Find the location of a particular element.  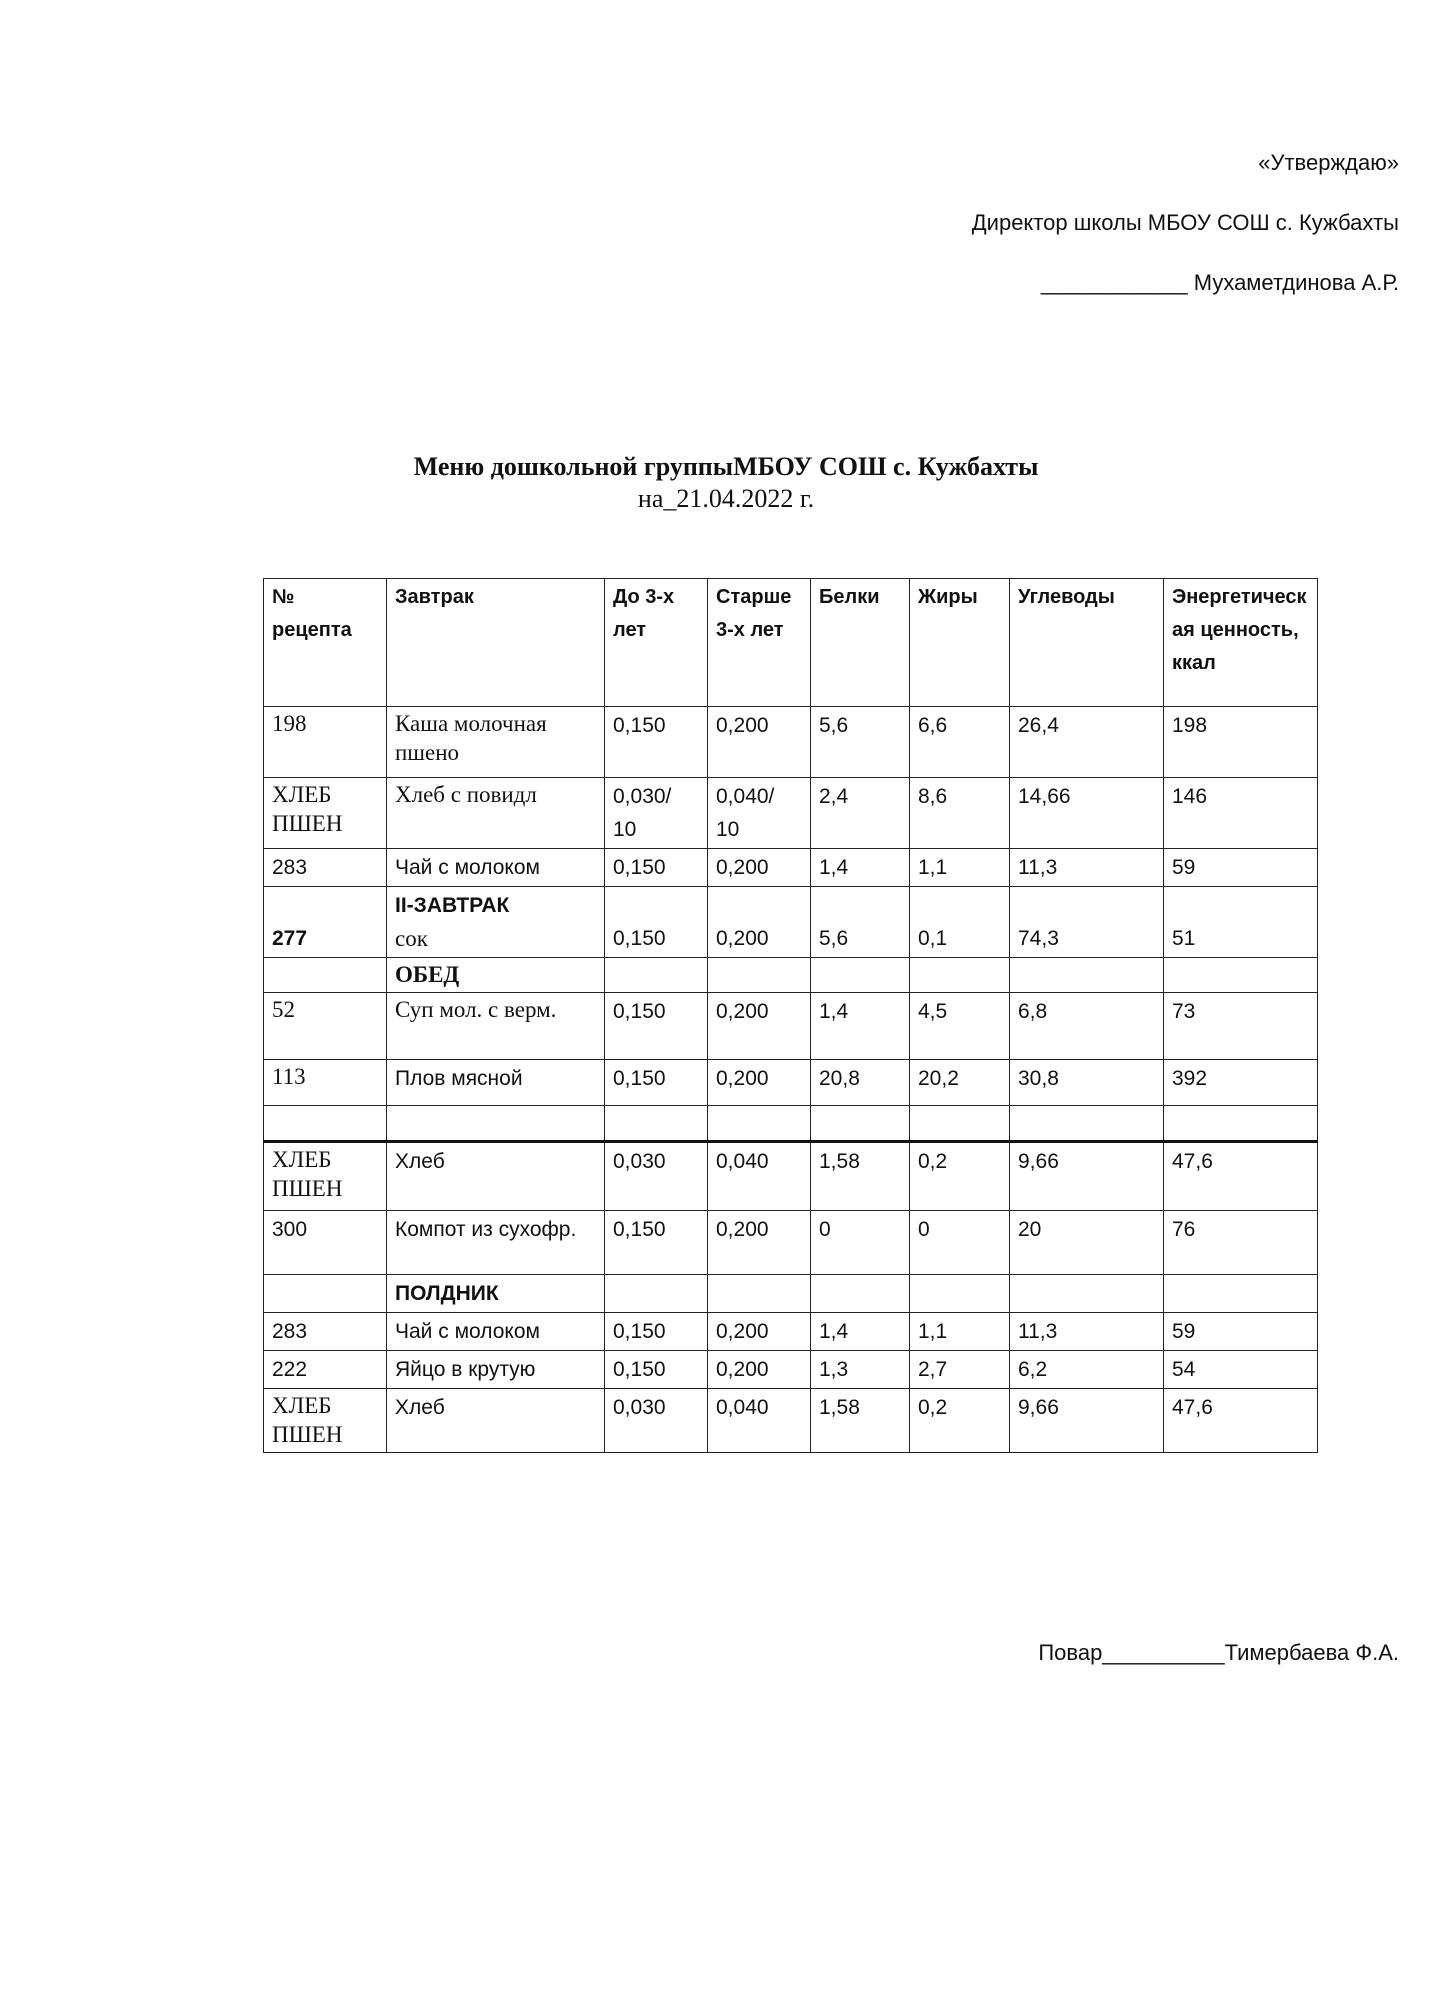

table-row: 113 Плов мясной 0,150 0,200 20,8 20,2 30,8 392 is located at coordinates (790, 1082).